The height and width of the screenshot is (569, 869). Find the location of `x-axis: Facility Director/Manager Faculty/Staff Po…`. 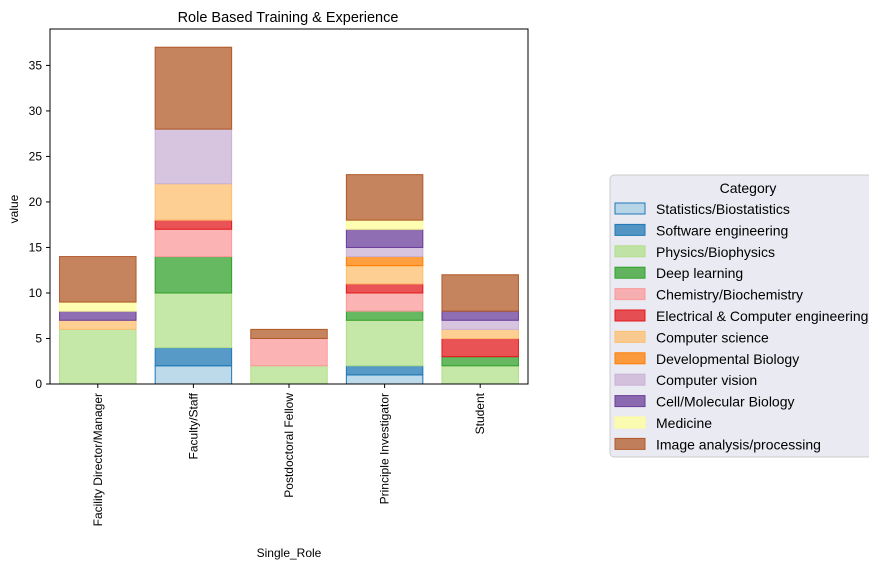

x-axis: Facility Director/Manager Faculty/Staff Po… is located at coordinates (289, 455).